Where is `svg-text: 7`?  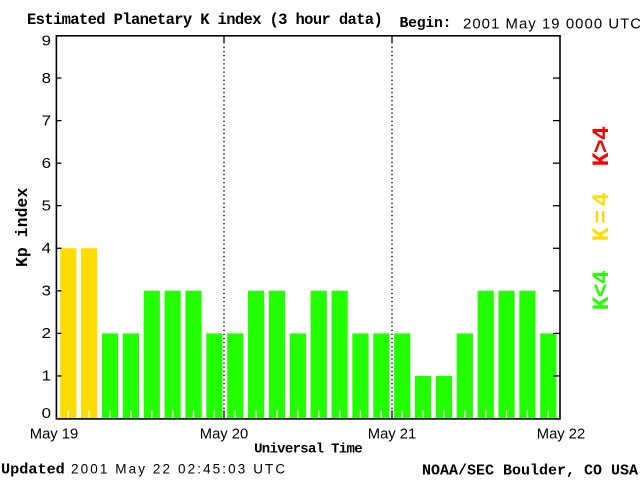
svg-text: 7 is located at coordinates (46, 121).